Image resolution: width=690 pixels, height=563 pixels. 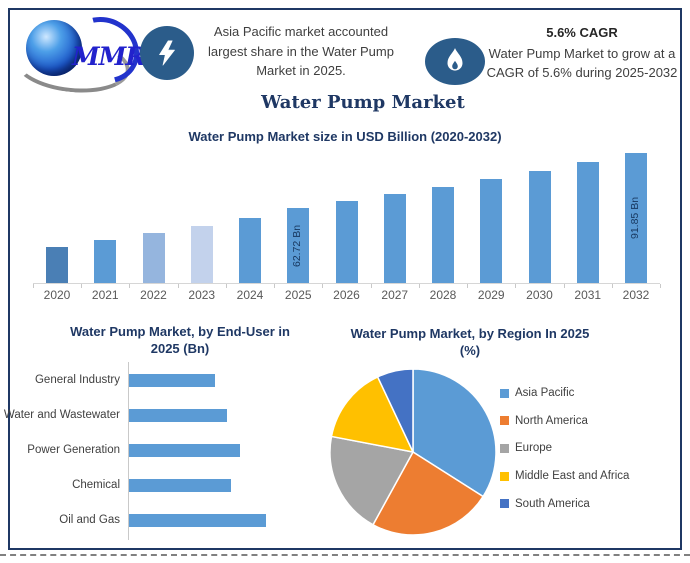 I want to click on x-tick-label-2025: 2025, so click(x=298, y=295).